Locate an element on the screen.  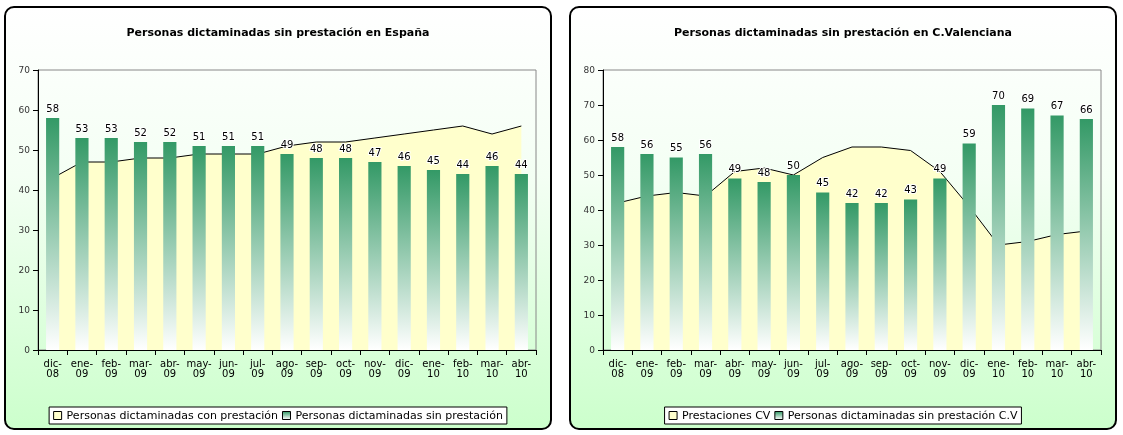
x-tick-label: nov-09 is located at coordinates (375, 368).